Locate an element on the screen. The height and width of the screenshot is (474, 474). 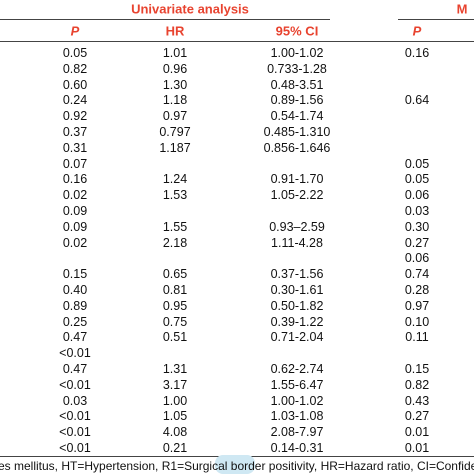
table-cell: 0.07 is located at coordinates (75, 163).